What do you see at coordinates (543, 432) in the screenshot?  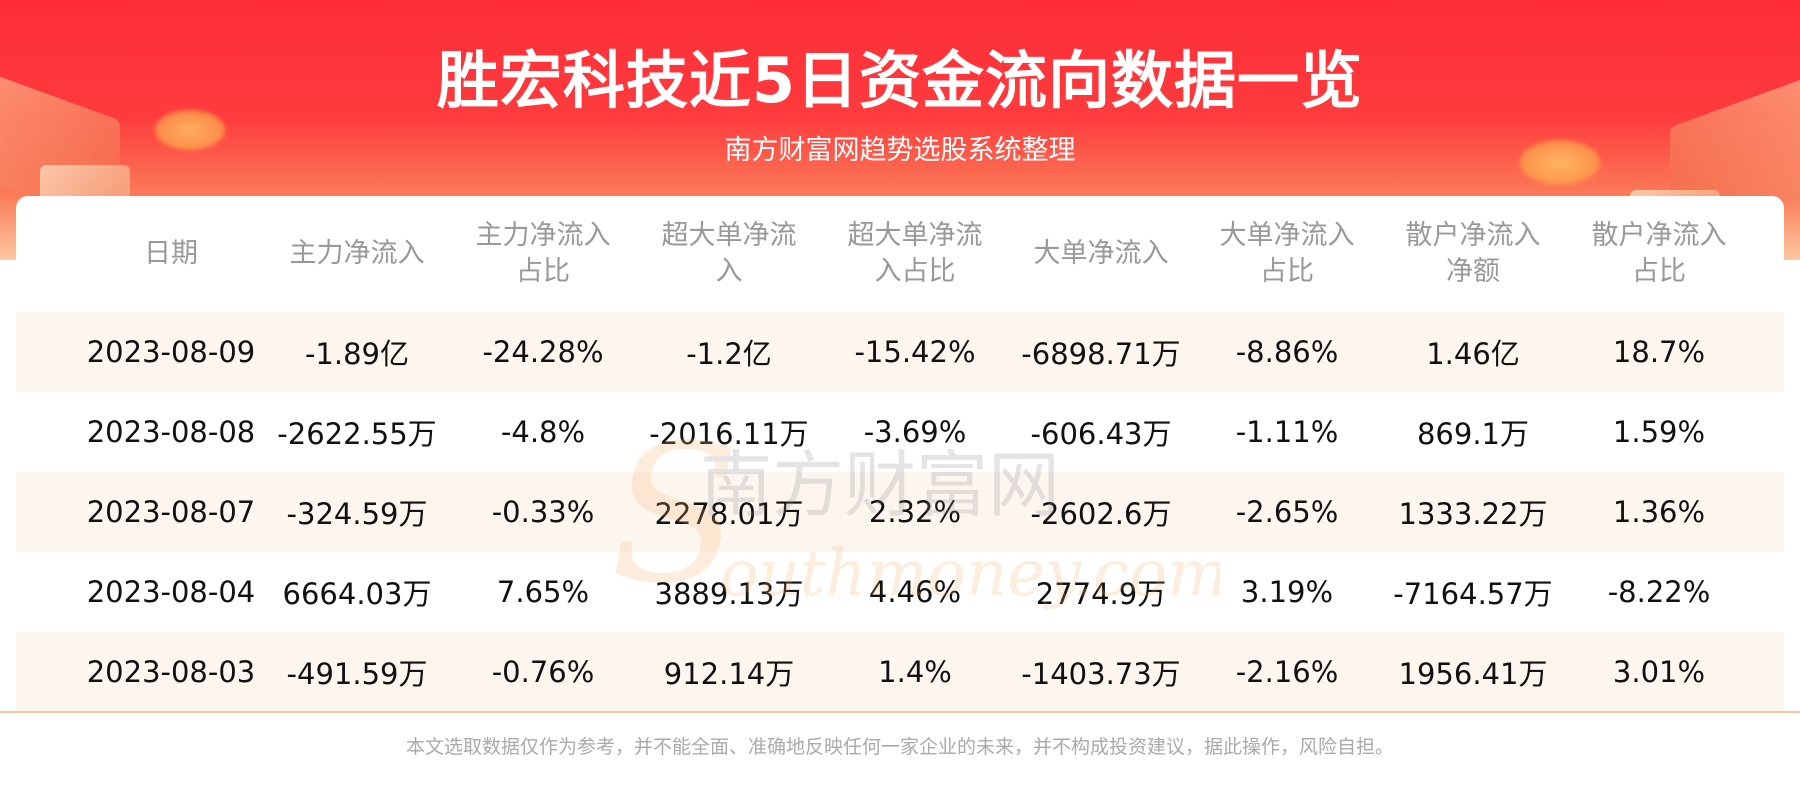 I see `table-cell: -4.8%` at bounding box center [543, 432].